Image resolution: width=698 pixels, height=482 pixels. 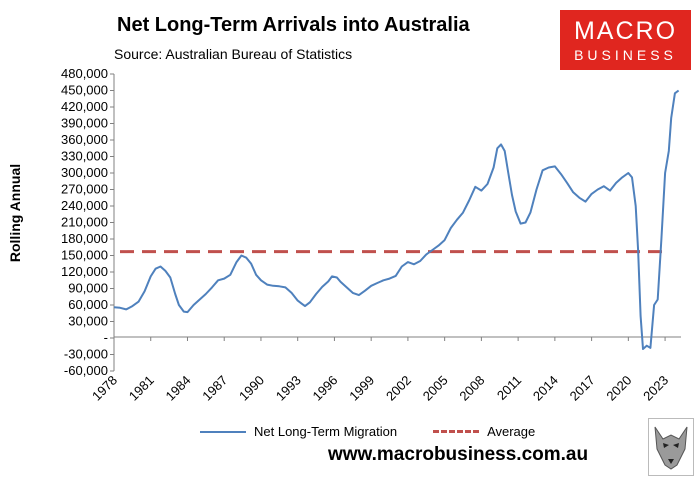 What do you see at coordinates (84, 123) in the screenshot?
I see `y-tick-label: 390,000` at bounding box center [84, 123].